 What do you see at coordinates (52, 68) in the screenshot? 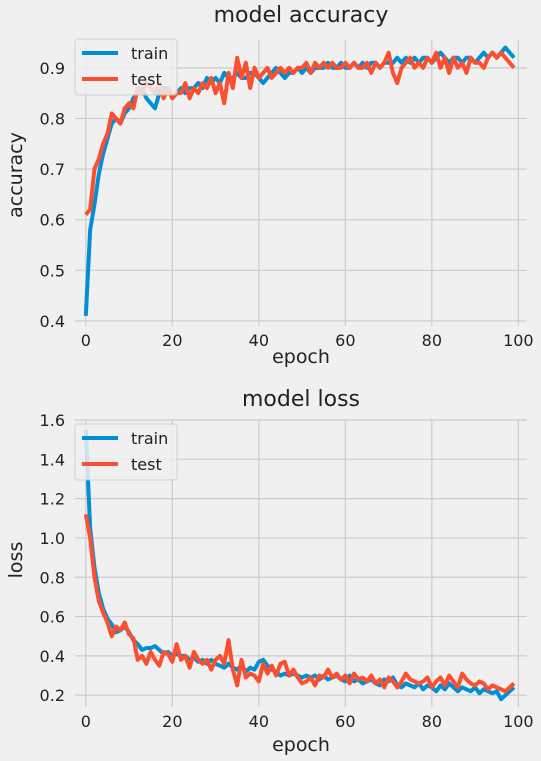
I see `y-tick-label: 0.9` at bounding box center [52, 68].